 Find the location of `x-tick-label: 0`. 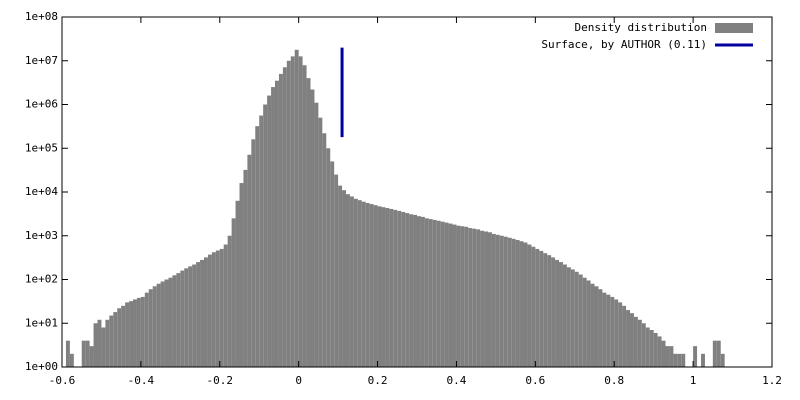

x-tick-label: 0 is located at coordinates (298, 380).